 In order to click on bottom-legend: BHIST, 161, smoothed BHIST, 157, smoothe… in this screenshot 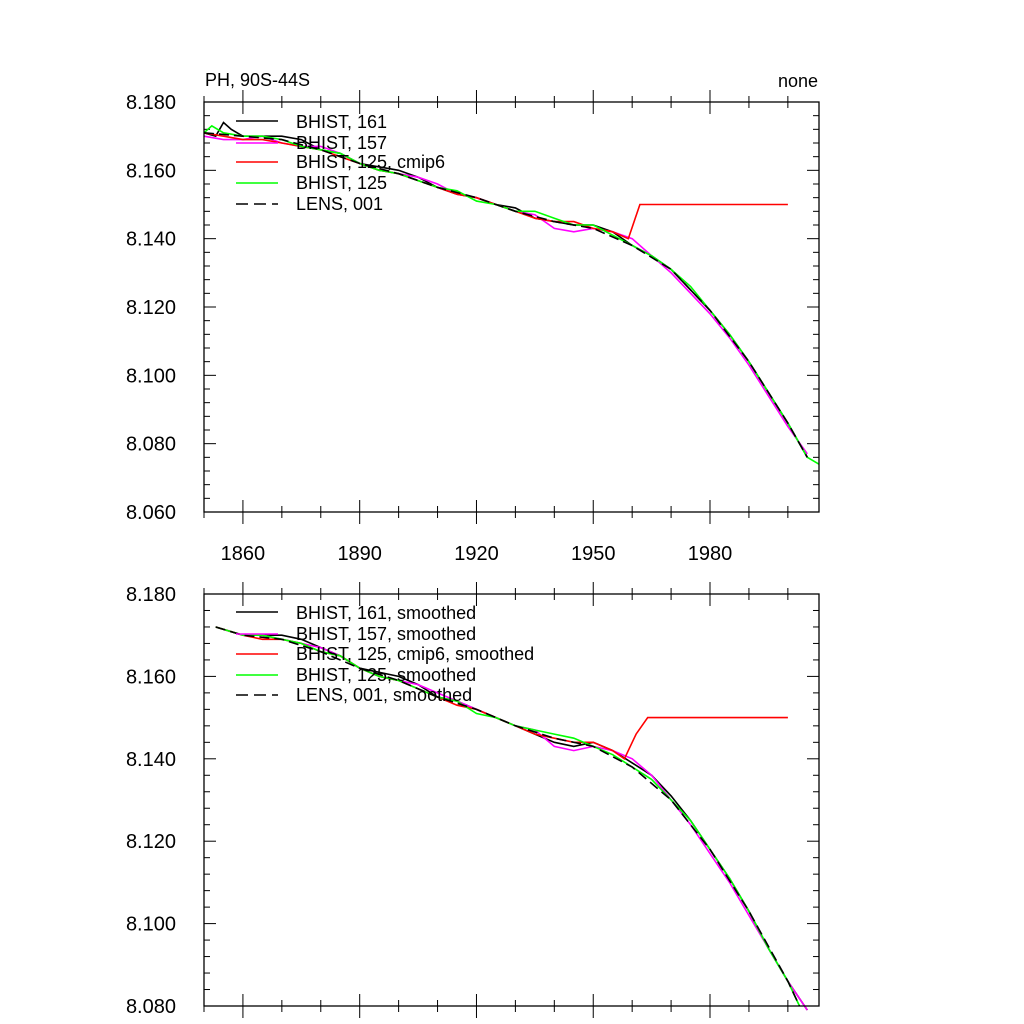, I will do `click(385, 654)`.